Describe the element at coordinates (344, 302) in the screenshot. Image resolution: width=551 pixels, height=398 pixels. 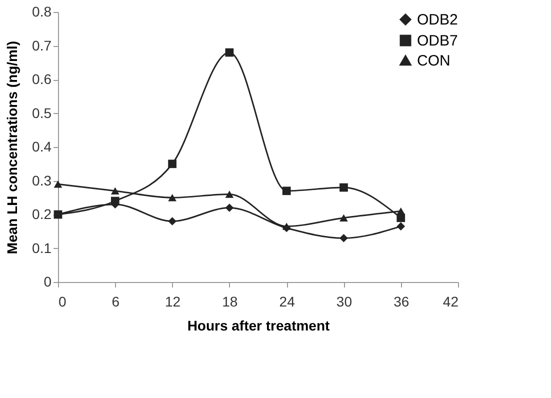
I see `x-tick-label: 30` at that location.